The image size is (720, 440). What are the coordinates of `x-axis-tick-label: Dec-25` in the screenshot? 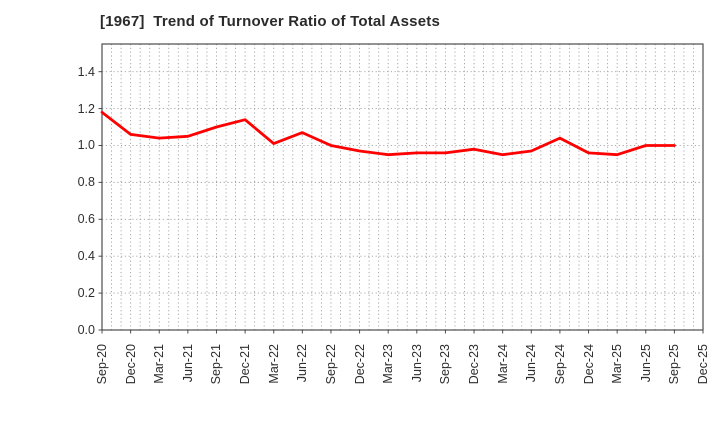 It's located at (703, 364).